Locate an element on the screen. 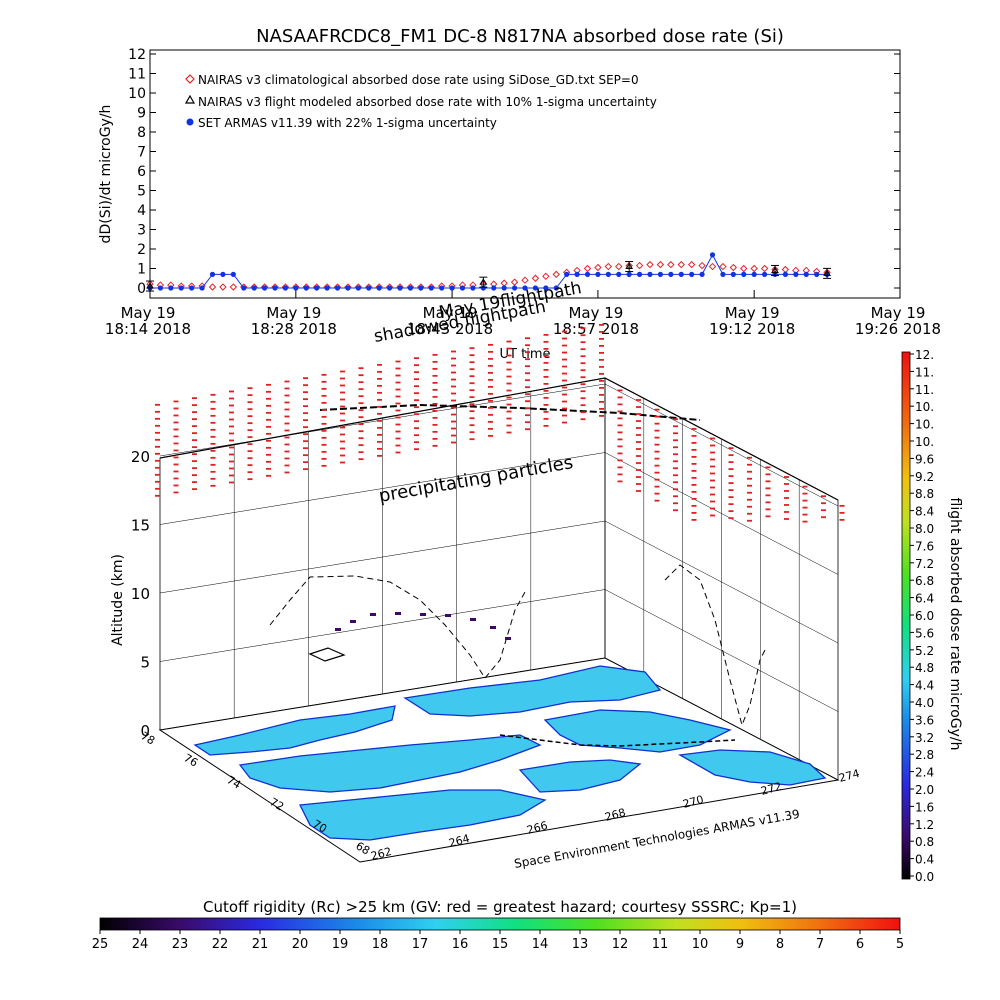 The height and width of the screenshot is (1000, 1000). x-tick-label-time: 18:57 2018 is located at coordinates (596, 329).